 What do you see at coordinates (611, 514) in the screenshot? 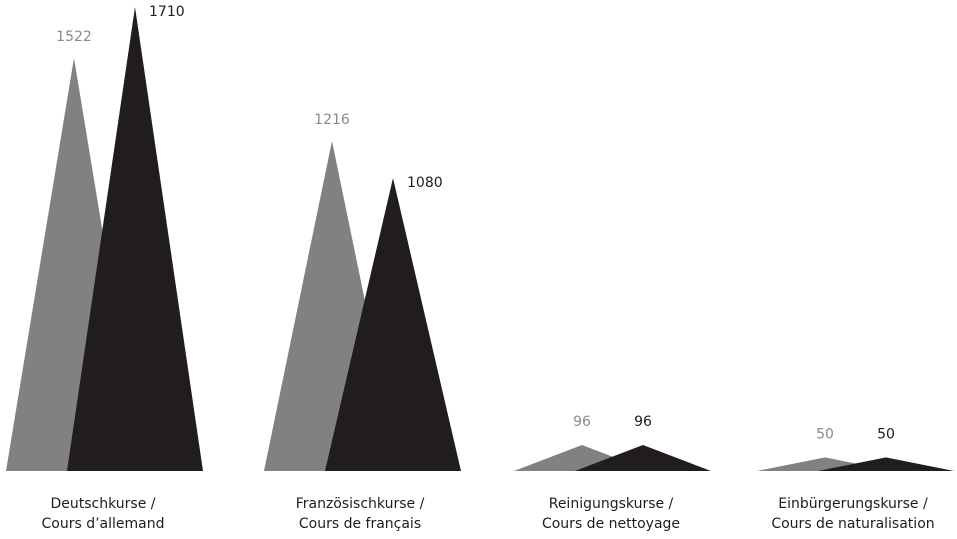
I see `category-label-reinigungskurse: Reinigungskurse / Cours de nettoyage` at bounding box center [611, 514].